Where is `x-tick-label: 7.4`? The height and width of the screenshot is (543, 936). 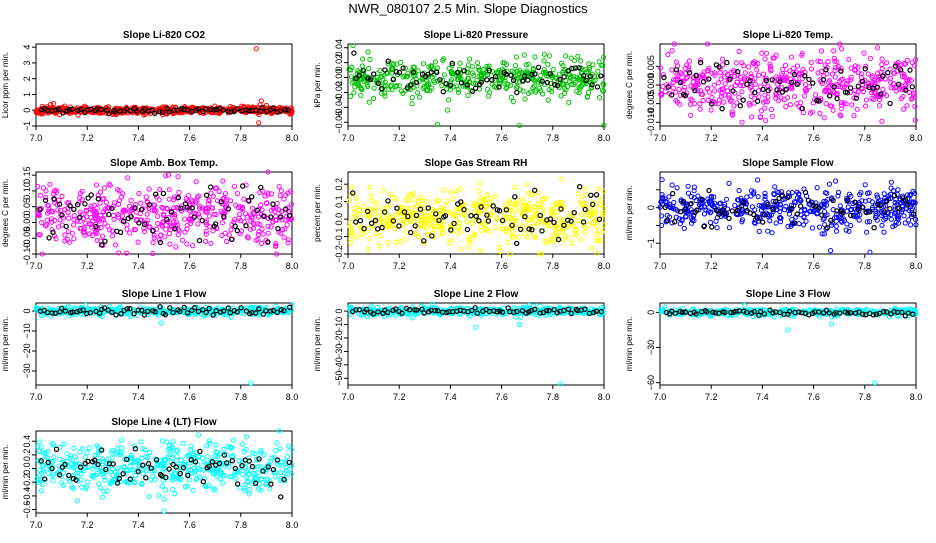 x-tick-label: 7.4 is located at coordinates (138, 397).